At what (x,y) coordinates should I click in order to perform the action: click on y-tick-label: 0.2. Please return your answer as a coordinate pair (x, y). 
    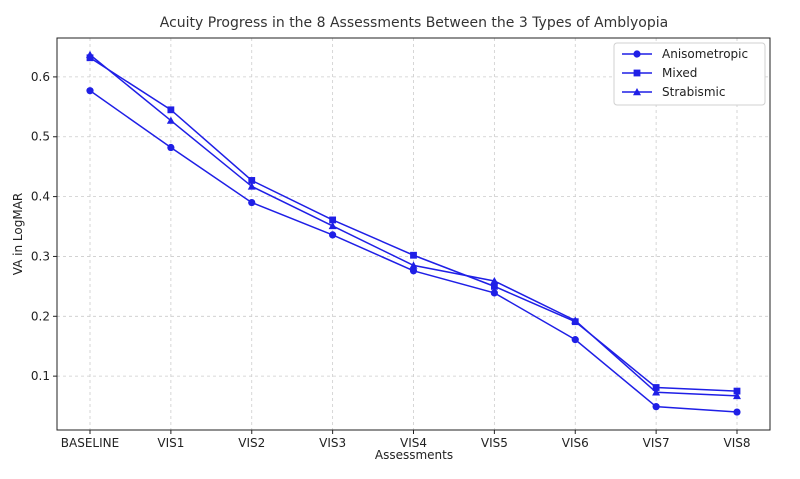
    Looking at the image, I should click on (40, 316).